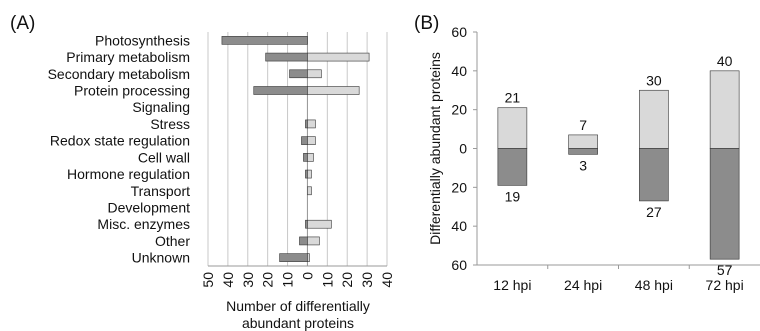 The image size is (760, 331). Describe the element at coordinates (298, 306) in the screenshot. I see `x-axis-title-line: Number of differentially` at that location.